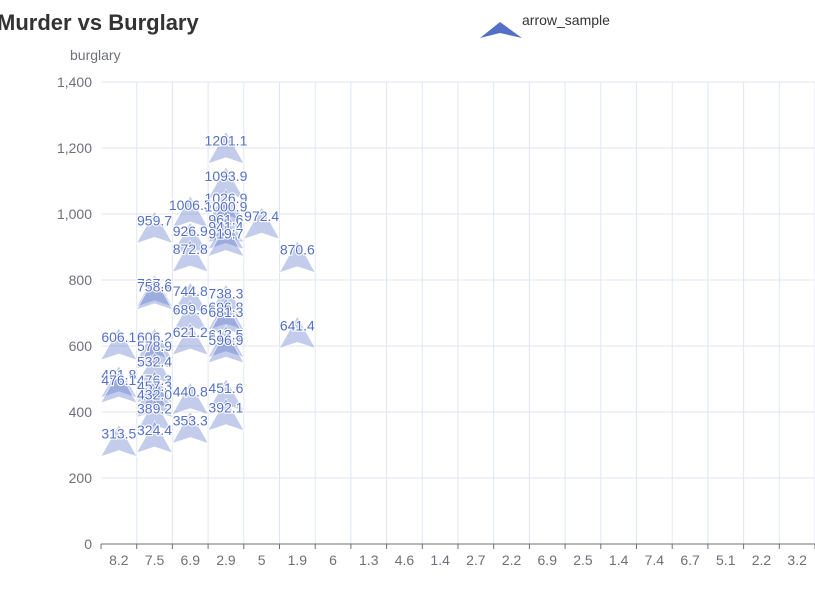 The width and height of the screenshot is (815, 596). I want to click on y-tick-label: 1,000, so click(74, 214).